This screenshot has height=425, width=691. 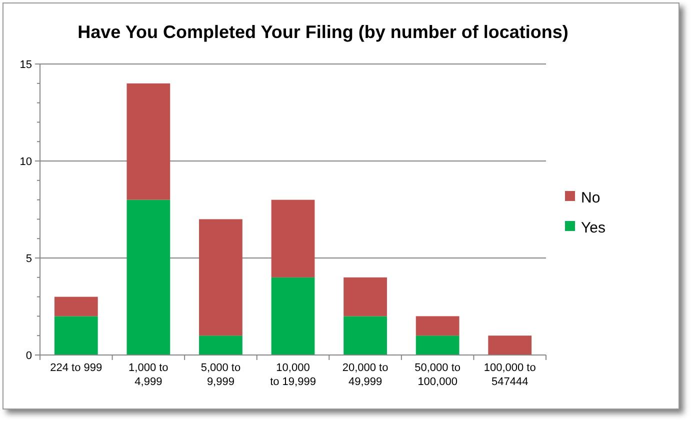 I want to click on y-tick-label: 10, so click(x=26, y=162).